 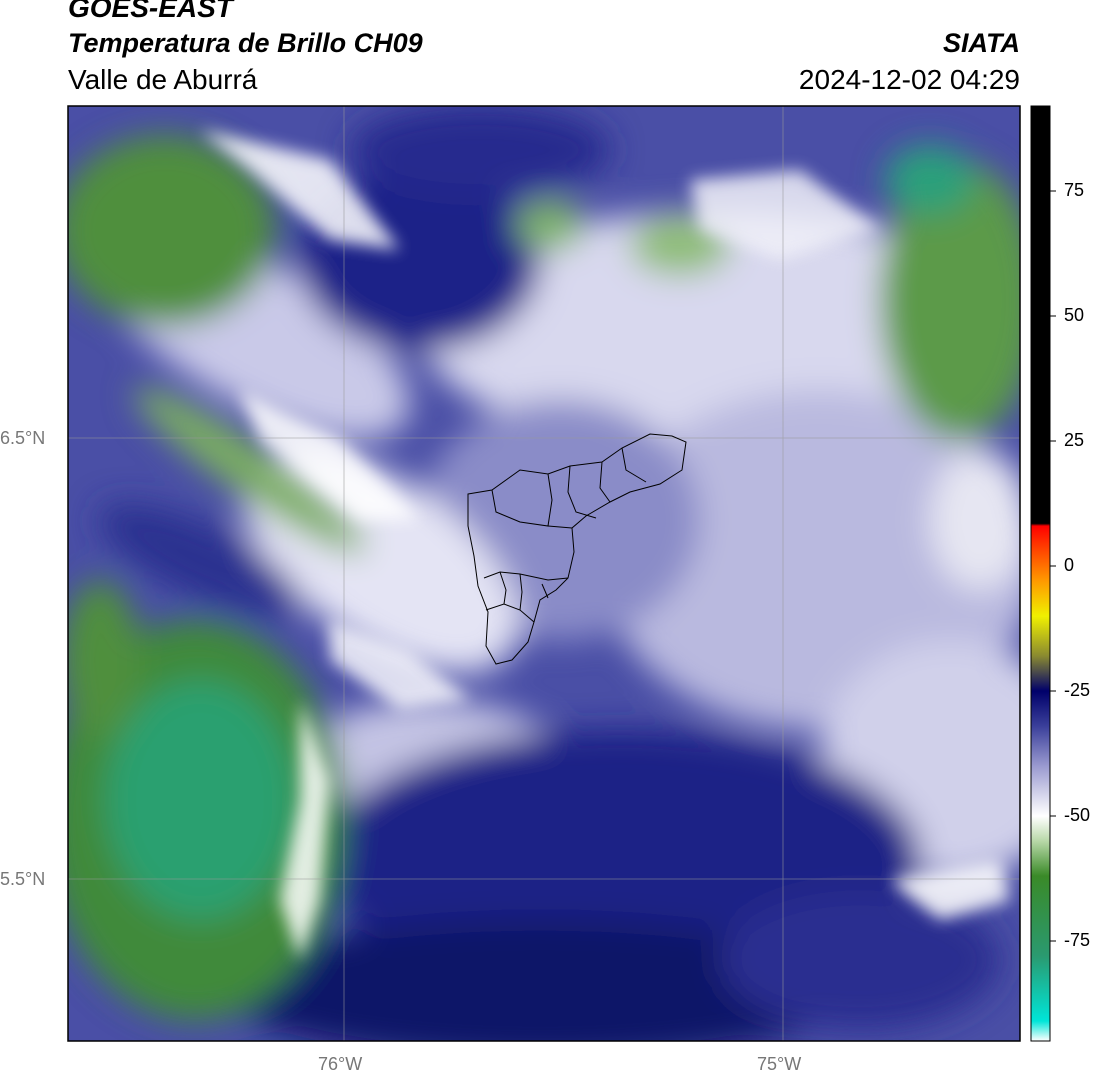 I want to click on product-title: Temperatura de Brillo CH09, so click(x=245, y=43).